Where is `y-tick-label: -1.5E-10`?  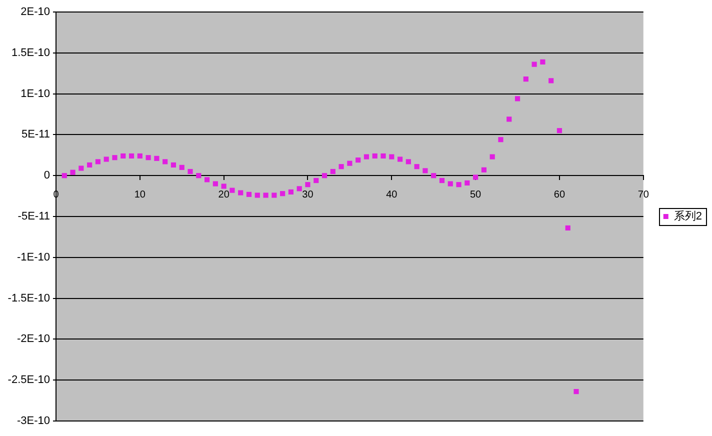 y-tick-label: -1.5E-10 is located at coordinates (29, 298).